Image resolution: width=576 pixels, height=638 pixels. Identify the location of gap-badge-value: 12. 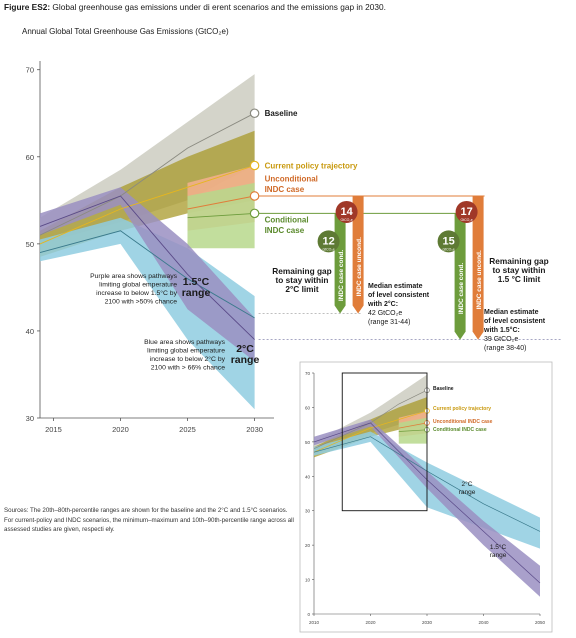
(328, 241).